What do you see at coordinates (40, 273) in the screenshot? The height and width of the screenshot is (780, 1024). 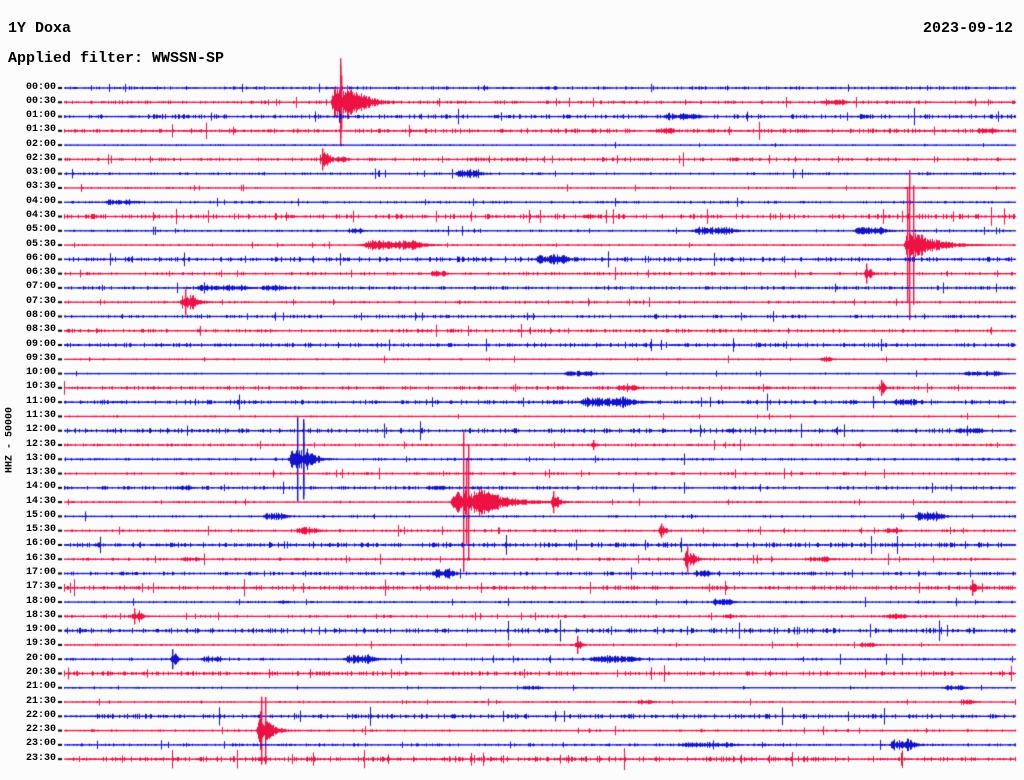 I see `time-label-0630: 06:30` at bounding box center [40, 273].